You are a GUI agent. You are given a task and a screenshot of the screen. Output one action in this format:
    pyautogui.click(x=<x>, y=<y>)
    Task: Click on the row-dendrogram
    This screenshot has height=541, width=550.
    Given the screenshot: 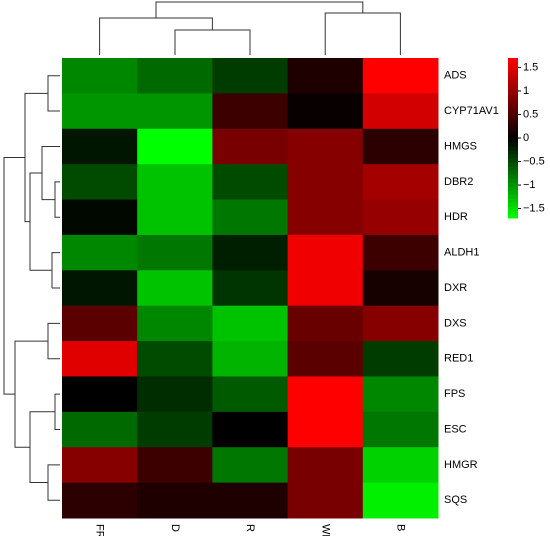 What is the action you would take?
    pyautogui.click(x=31, y=288)
    